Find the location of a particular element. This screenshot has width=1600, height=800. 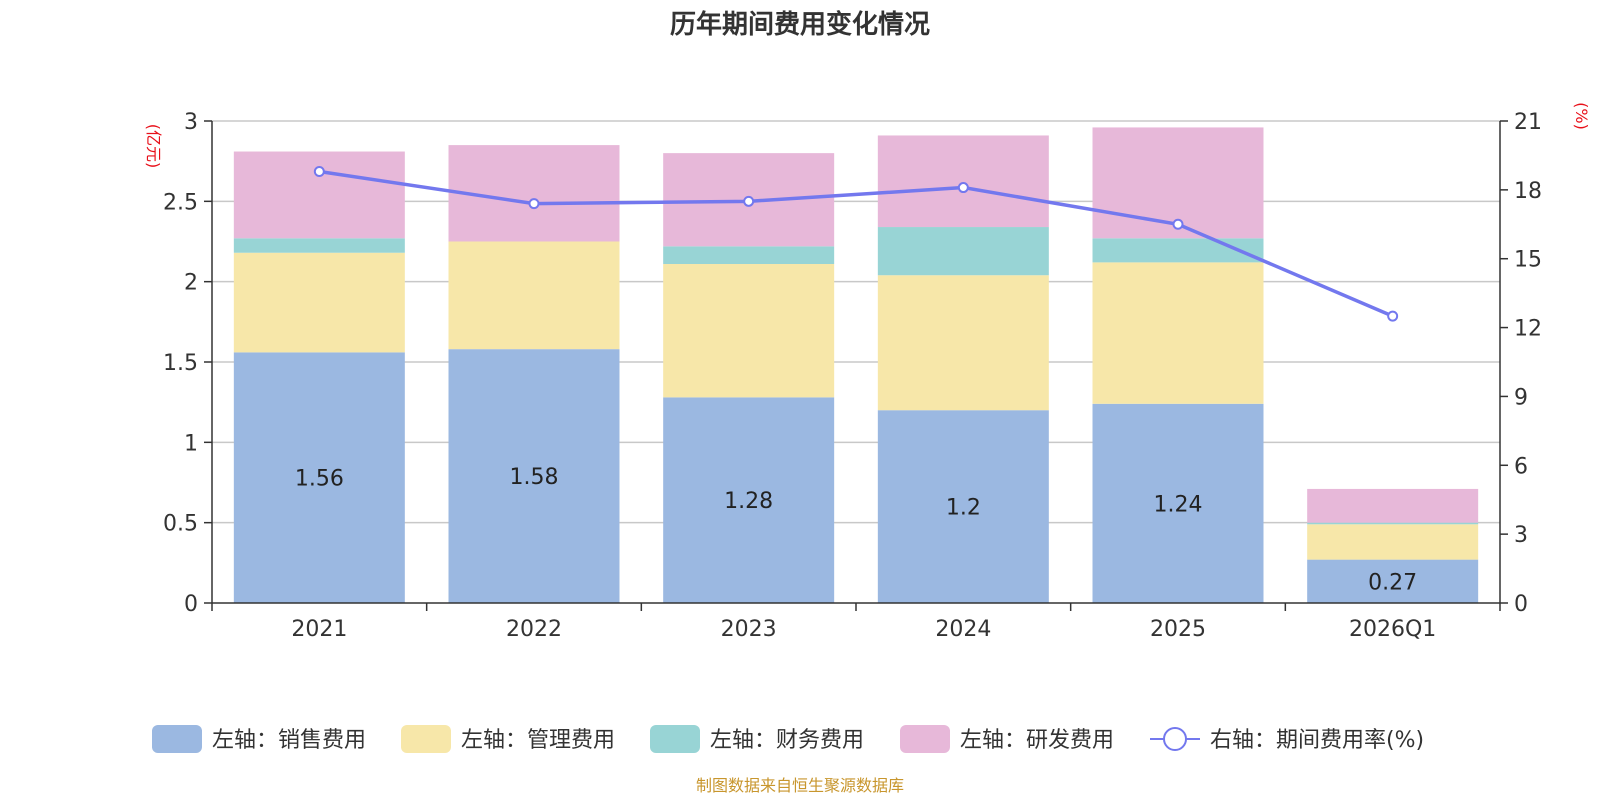

right-axis-tick-label: 15 is located at coordinates (1528, 260).